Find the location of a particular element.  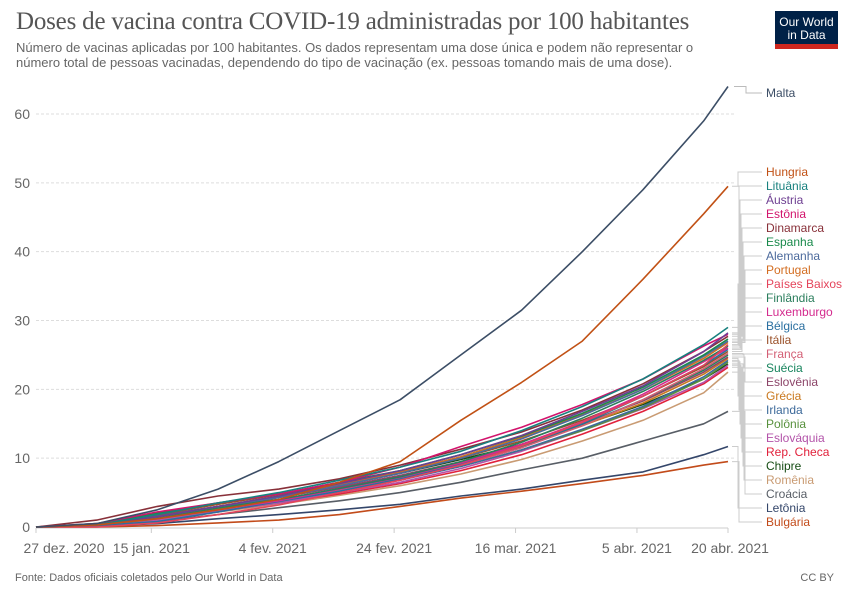

legend-label-b-lgica: Bélgica is located at coordinates (786, 326).